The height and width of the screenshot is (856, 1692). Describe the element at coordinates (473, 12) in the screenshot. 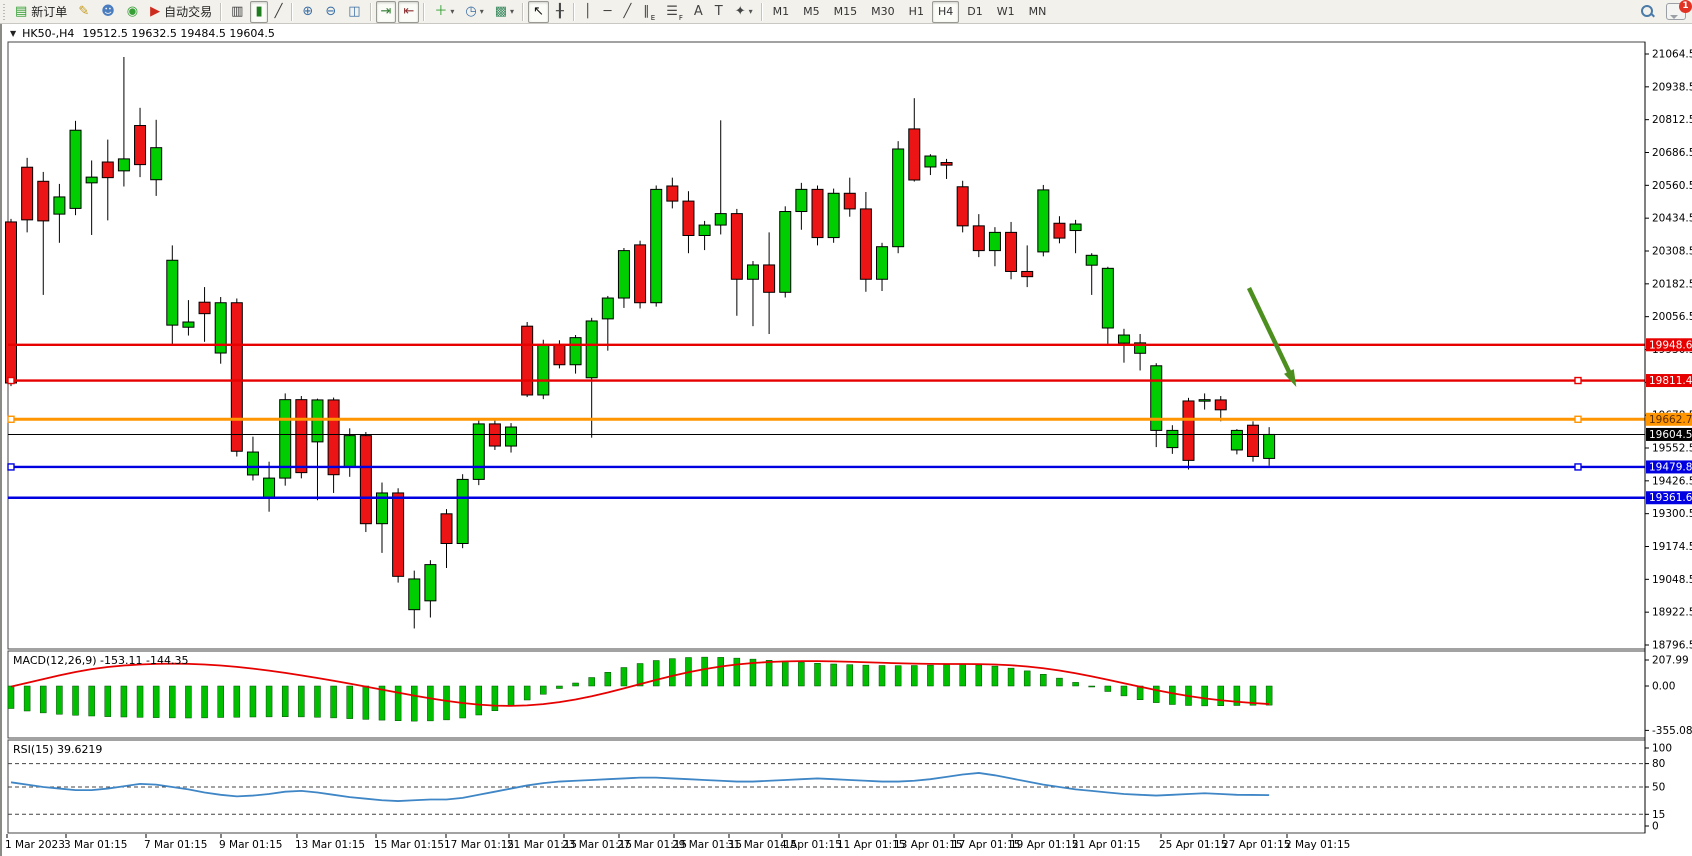

I see `periods-button: ◷ ▾` at that location.